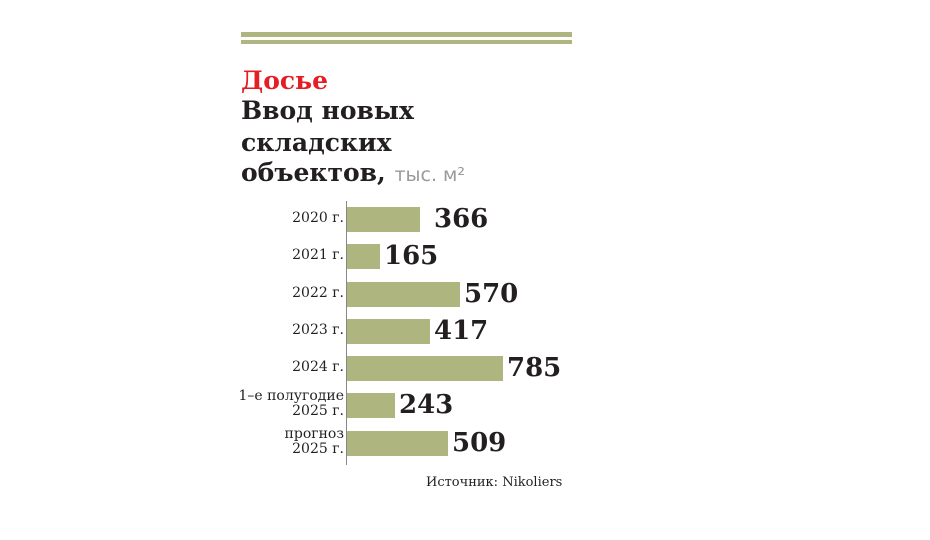 The image size is (930, 540). I want to click on value-label-6: 509, so click(479, 443).